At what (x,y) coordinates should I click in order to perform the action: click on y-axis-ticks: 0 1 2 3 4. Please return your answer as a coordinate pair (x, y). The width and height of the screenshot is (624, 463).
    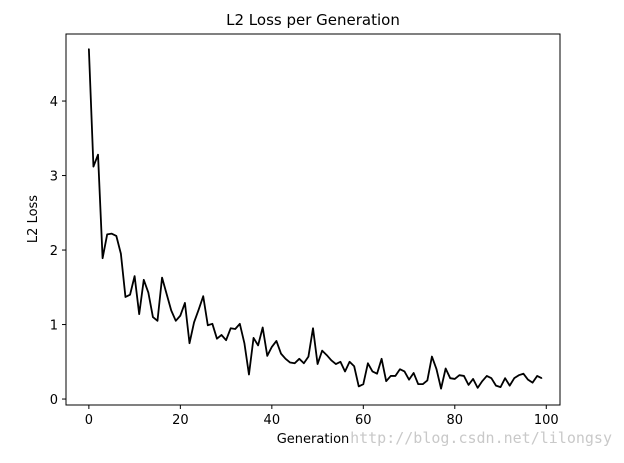
    Looking at the image, I should click on (58, 251).